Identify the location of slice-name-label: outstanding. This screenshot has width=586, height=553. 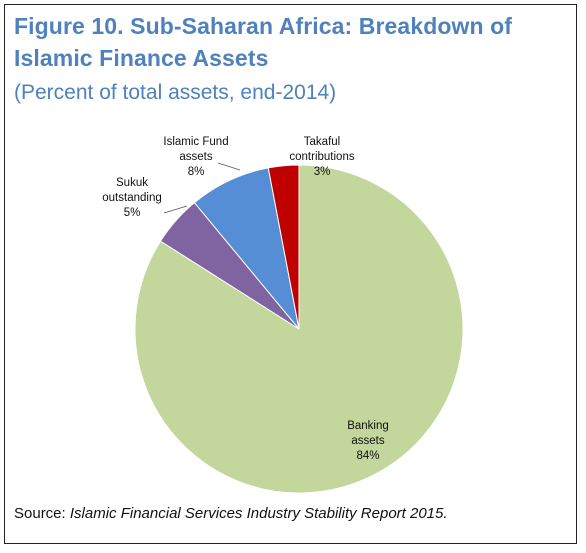
(131, 198).